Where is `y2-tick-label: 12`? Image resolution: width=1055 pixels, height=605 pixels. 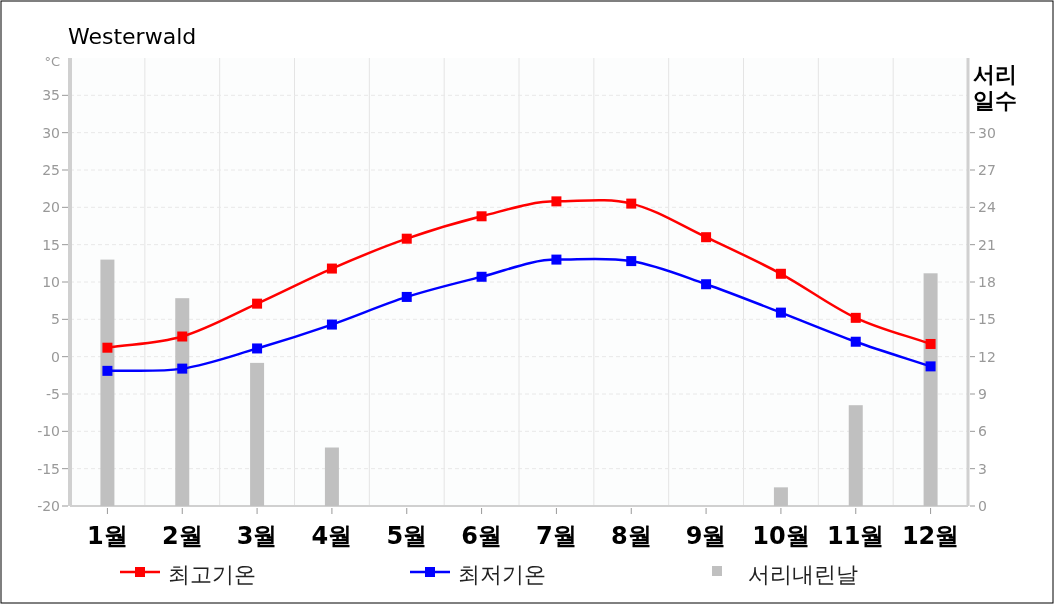
y2-tick-label: 12 is located at coordinates (987, 356).